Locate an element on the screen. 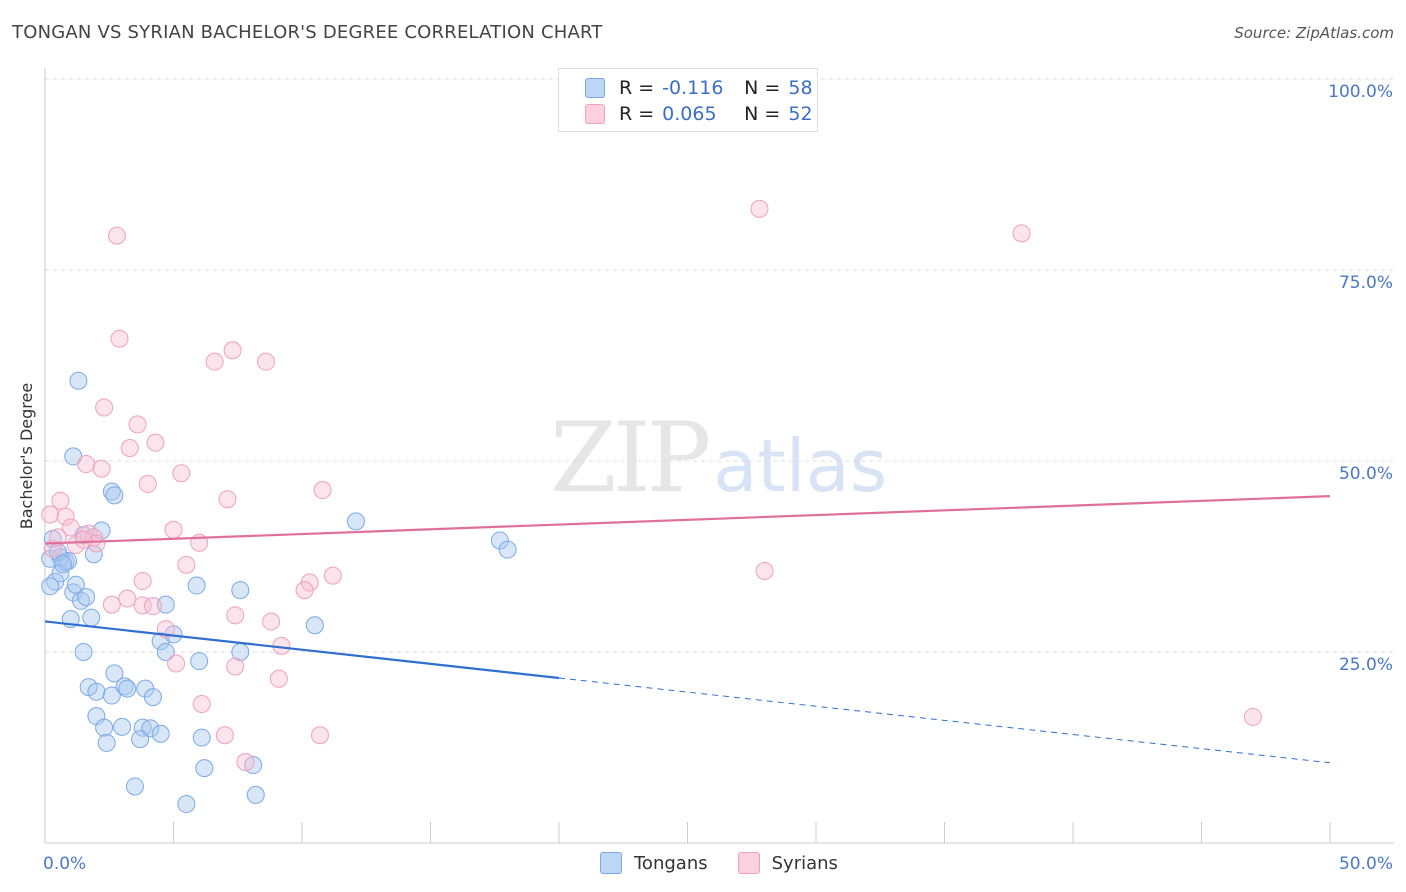  series-legend: Tongans Syrians is located at coordinates (734, 863).